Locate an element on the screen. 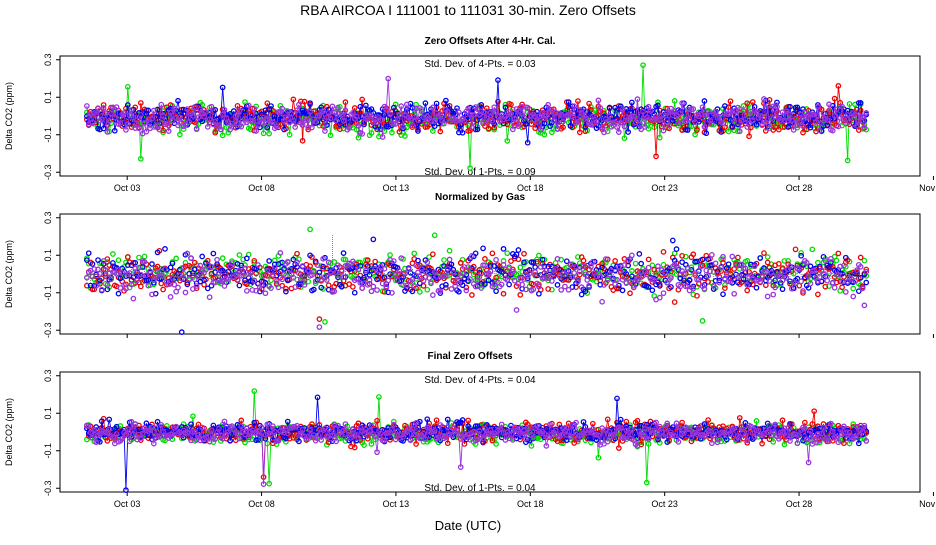 This screenshot has height=545, width=936. x-tick-label: Oct 08 is located at coordinates (261, 188).